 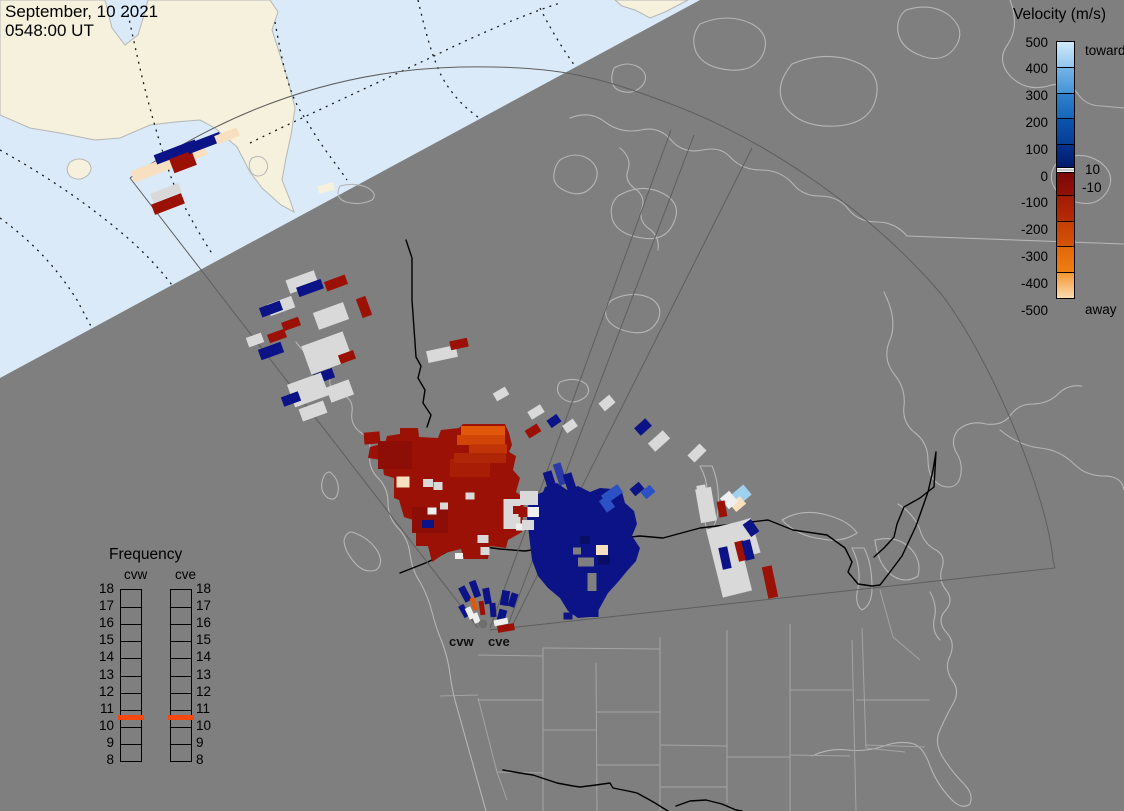 I want to click on landmass-alaska-tip, so click(x=651, y=9).